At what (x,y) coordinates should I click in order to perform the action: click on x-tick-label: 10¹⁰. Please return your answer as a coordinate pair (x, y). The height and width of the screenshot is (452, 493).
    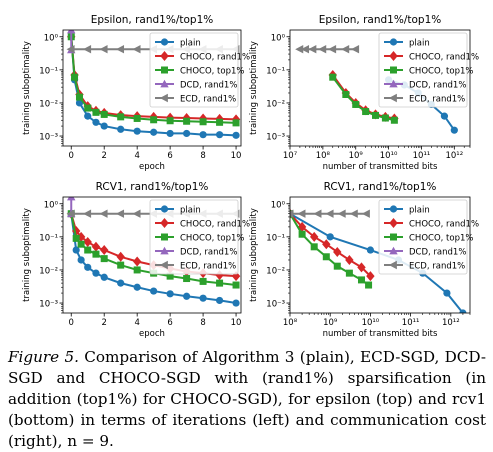
    Looking at the image, I should click on (371, 323).